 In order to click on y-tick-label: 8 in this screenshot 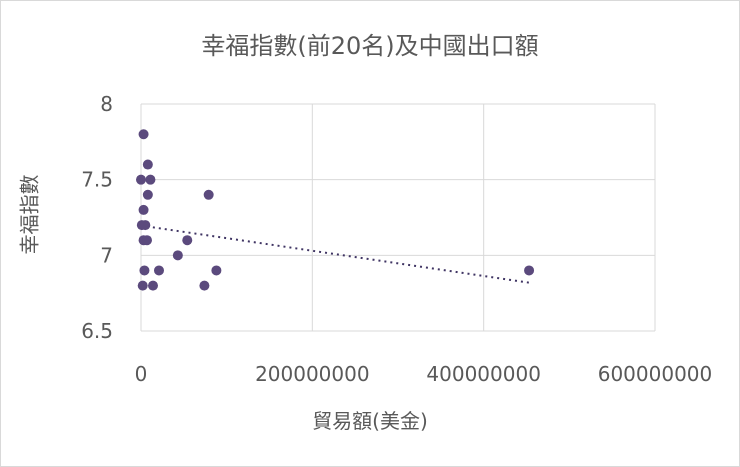, I will do `click(106, 104)`.